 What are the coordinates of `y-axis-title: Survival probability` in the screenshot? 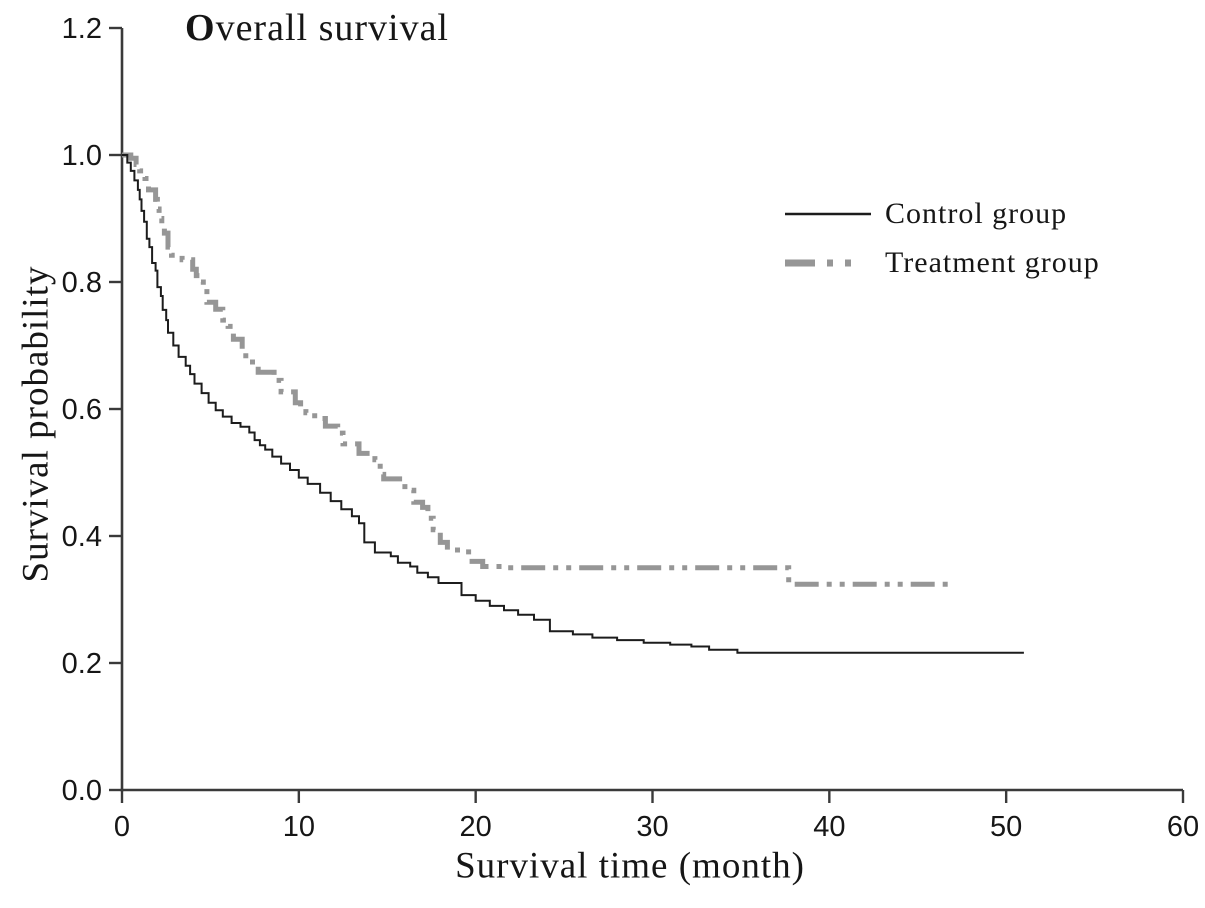 It's located at (36, 424).